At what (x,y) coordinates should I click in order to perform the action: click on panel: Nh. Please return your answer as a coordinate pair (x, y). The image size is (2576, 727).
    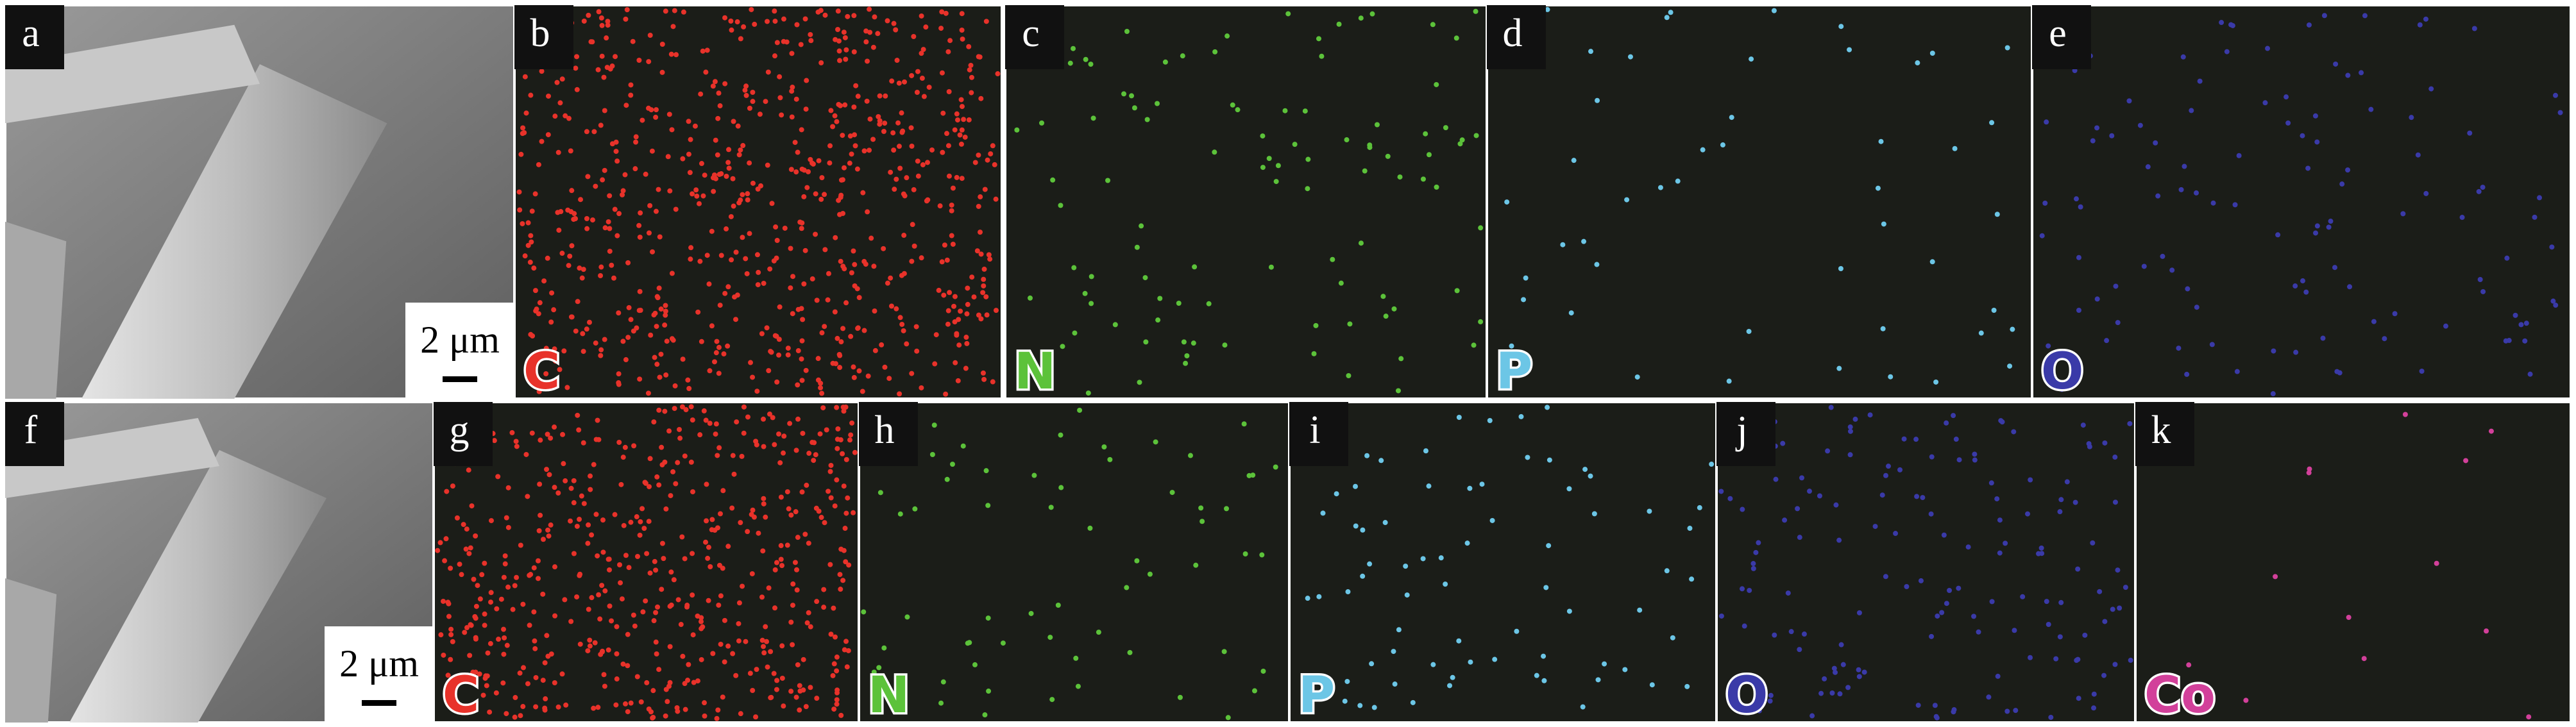
    Looking at the image, I should click on (1074, 564).